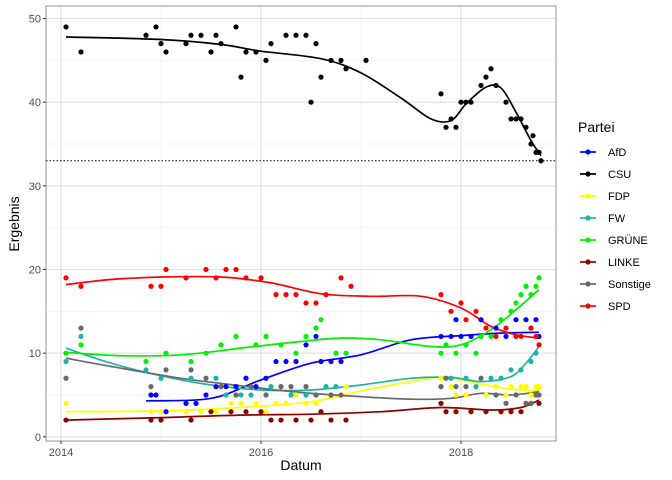 This screenshot has width=672, height=480. I want to click on x-axis-title: Datum, so click(300, 465).